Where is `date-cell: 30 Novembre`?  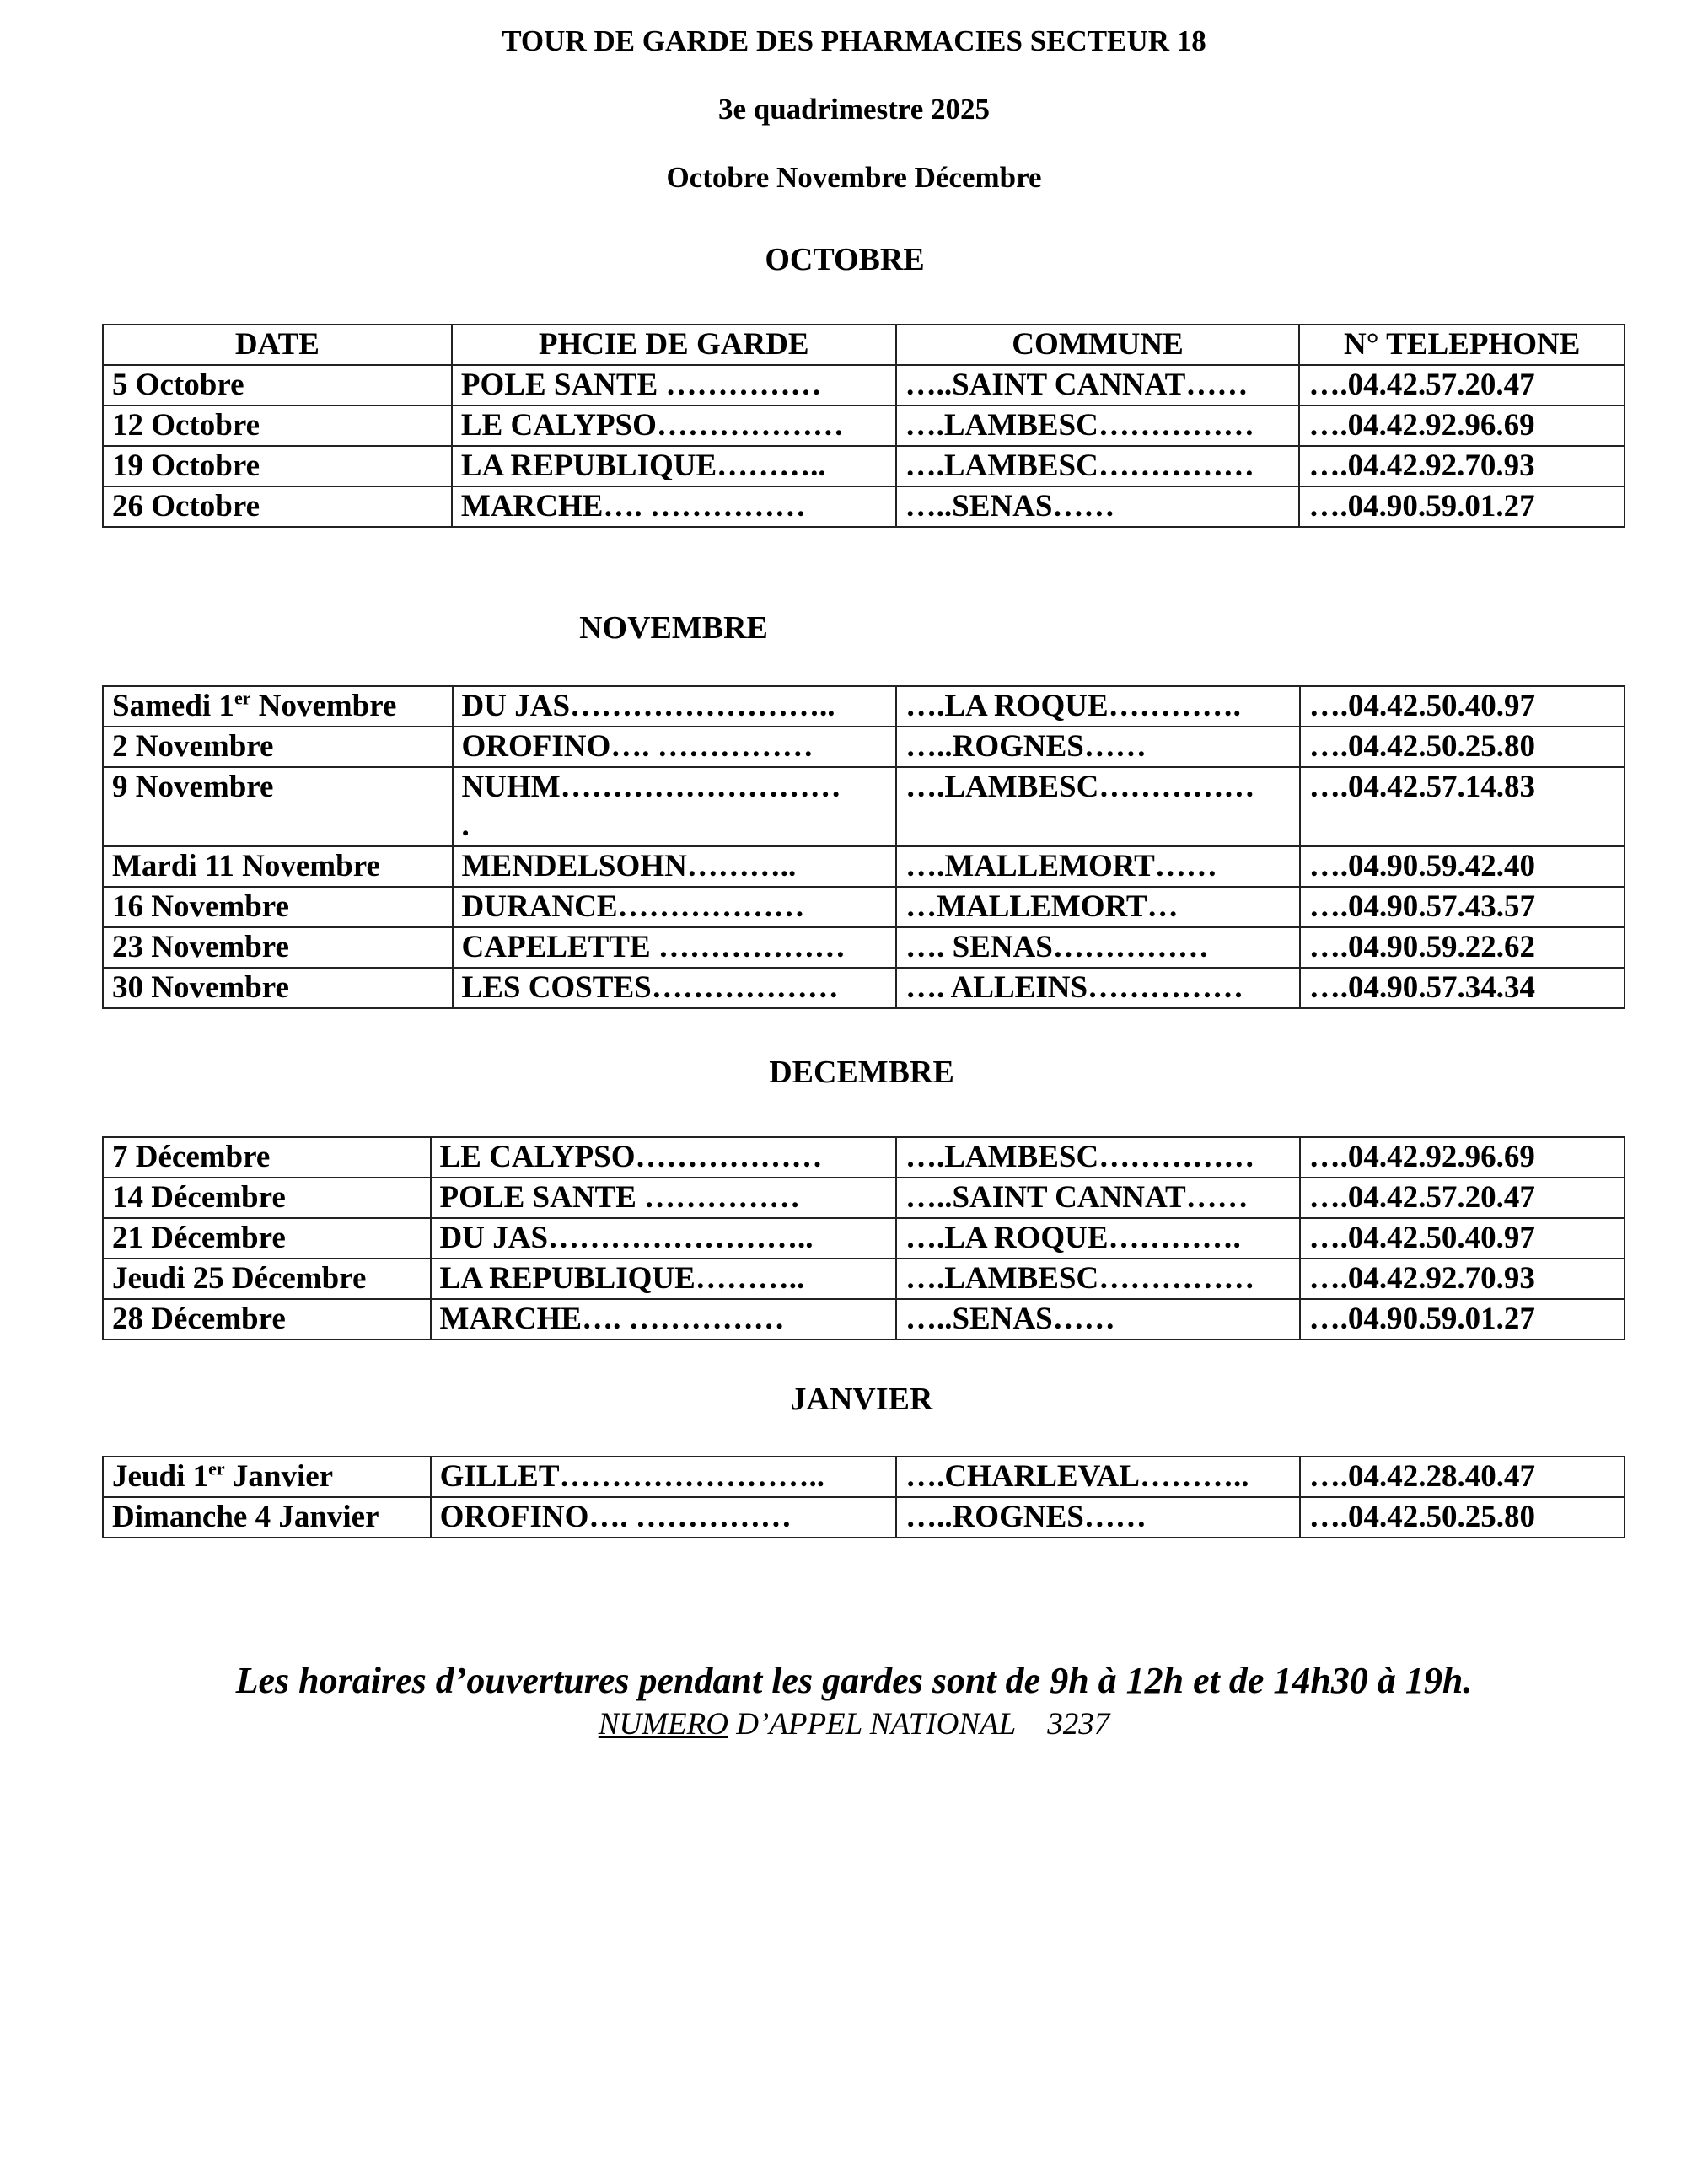
date-cell: 30 Novembre is located at coordinates (278, 988).